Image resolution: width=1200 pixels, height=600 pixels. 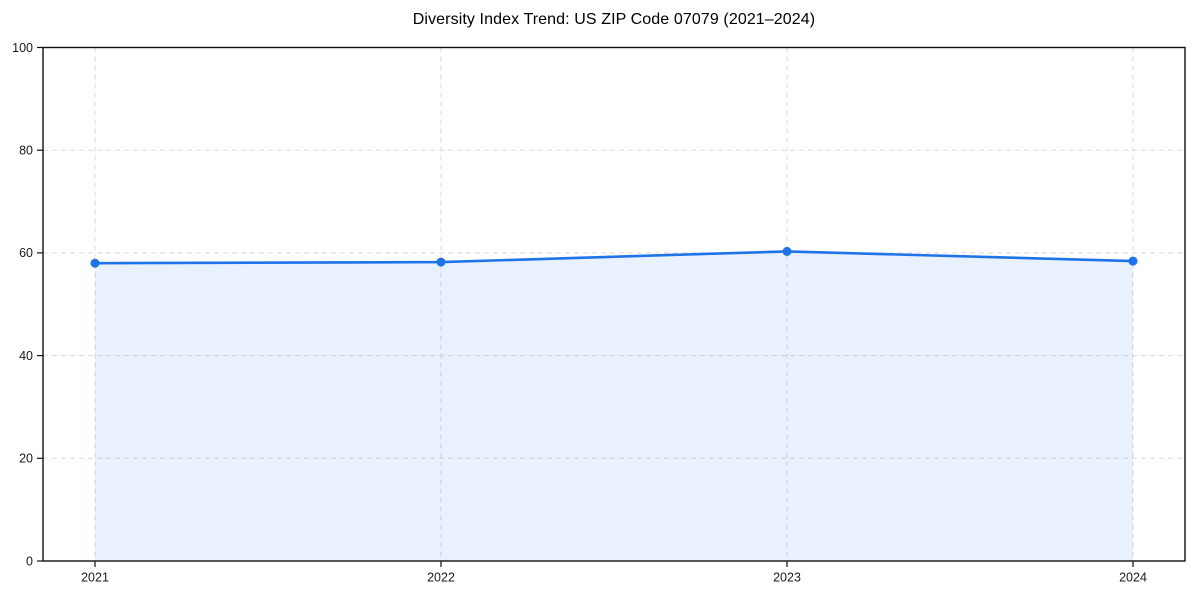 I want to click on trend-line-path, so click(x=614, y=257).